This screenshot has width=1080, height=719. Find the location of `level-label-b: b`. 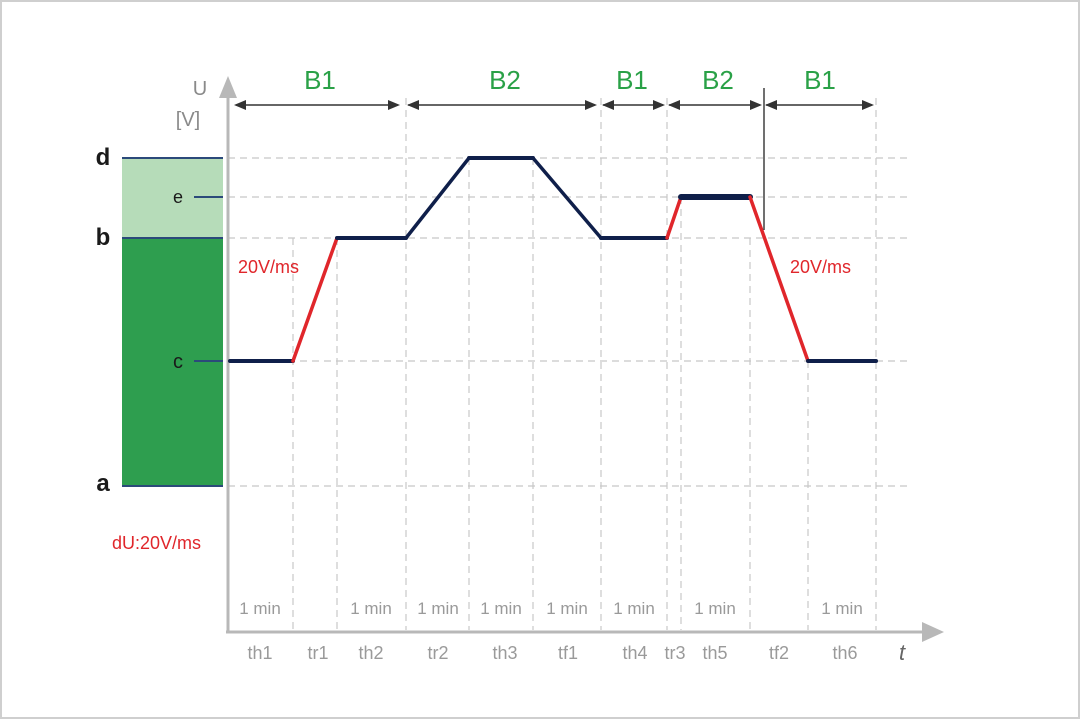

level-label-b: b is located at coordinates (103, 237).